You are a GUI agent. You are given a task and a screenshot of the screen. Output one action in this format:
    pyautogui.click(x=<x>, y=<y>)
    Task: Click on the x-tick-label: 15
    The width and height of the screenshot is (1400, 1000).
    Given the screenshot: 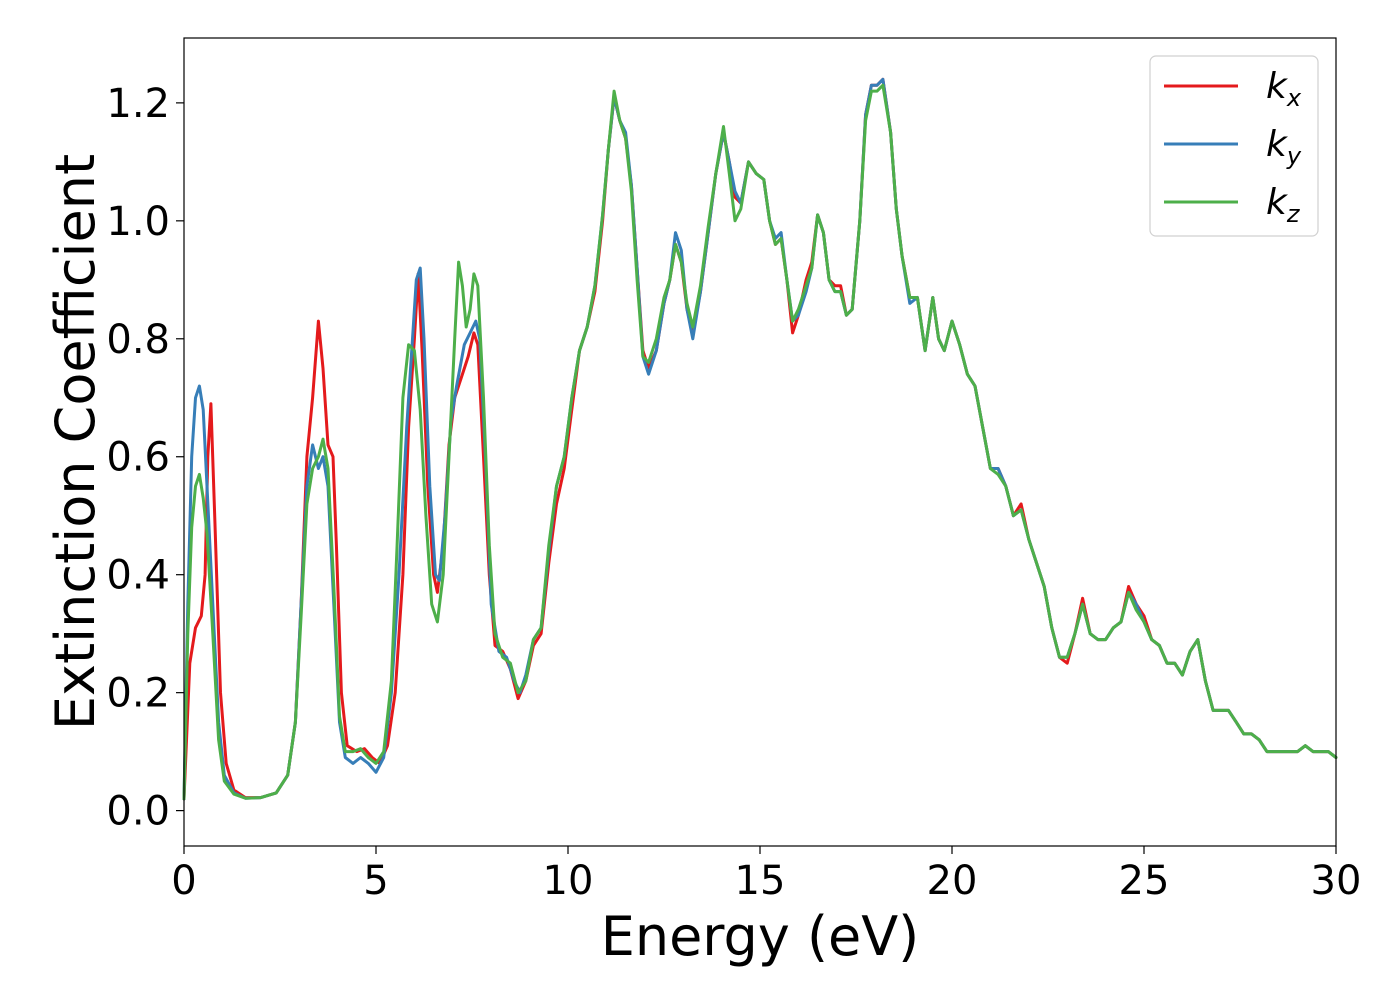 What is the action you would take?
    pyautogui.click(x=760, y=881)
    